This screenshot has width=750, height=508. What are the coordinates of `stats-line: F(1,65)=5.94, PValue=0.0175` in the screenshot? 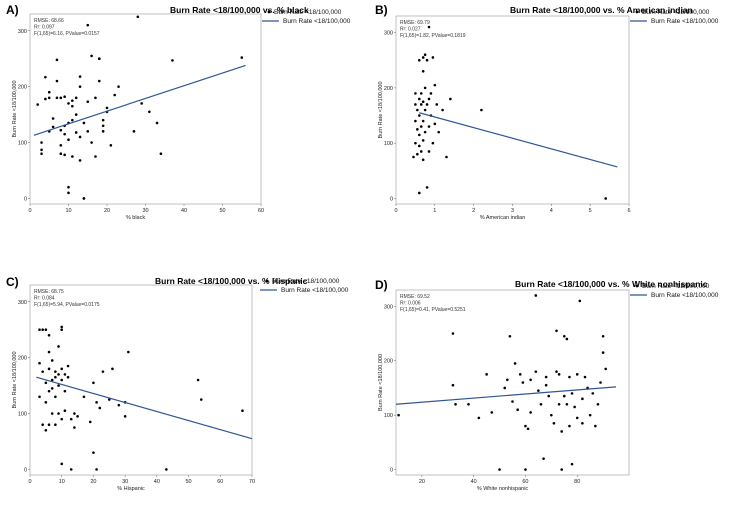 It's located at (67, 305).